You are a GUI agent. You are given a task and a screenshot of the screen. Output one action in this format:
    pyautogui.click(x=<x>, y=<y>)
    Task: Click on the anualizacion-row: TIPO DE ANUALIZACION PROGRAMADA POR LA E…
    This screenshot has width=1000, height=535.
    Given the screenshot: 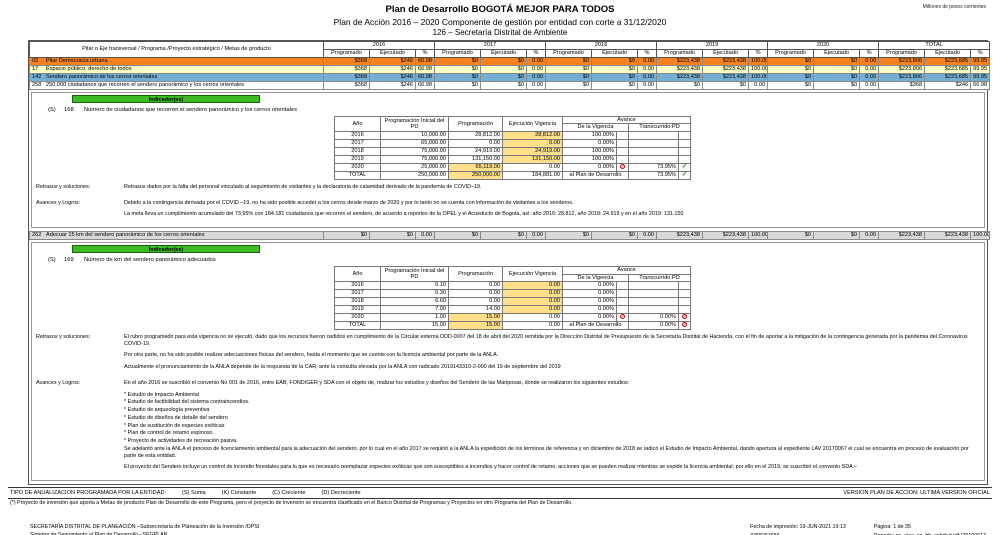 What is the action you would take?
    pyautogui.click(x=500, y=493)
    